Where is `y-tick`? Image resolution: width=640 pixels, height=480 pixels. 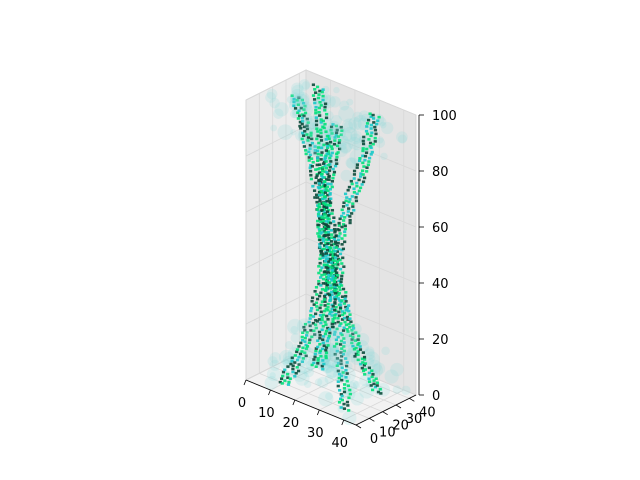
y-tick is located at coordinates (385, 413).